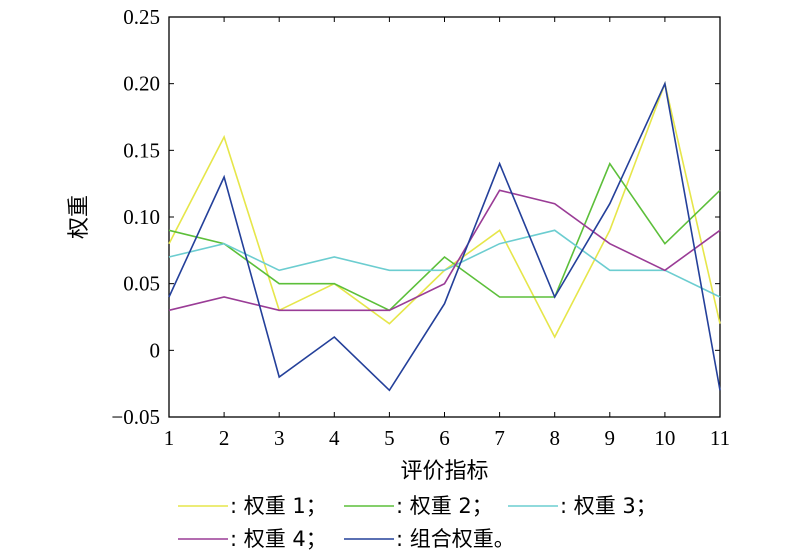 This screenshot has height=559, width=800. Describe the element at coordinates (499, 438) in the screenshot. I see `x-tick-label: 7` at that location.